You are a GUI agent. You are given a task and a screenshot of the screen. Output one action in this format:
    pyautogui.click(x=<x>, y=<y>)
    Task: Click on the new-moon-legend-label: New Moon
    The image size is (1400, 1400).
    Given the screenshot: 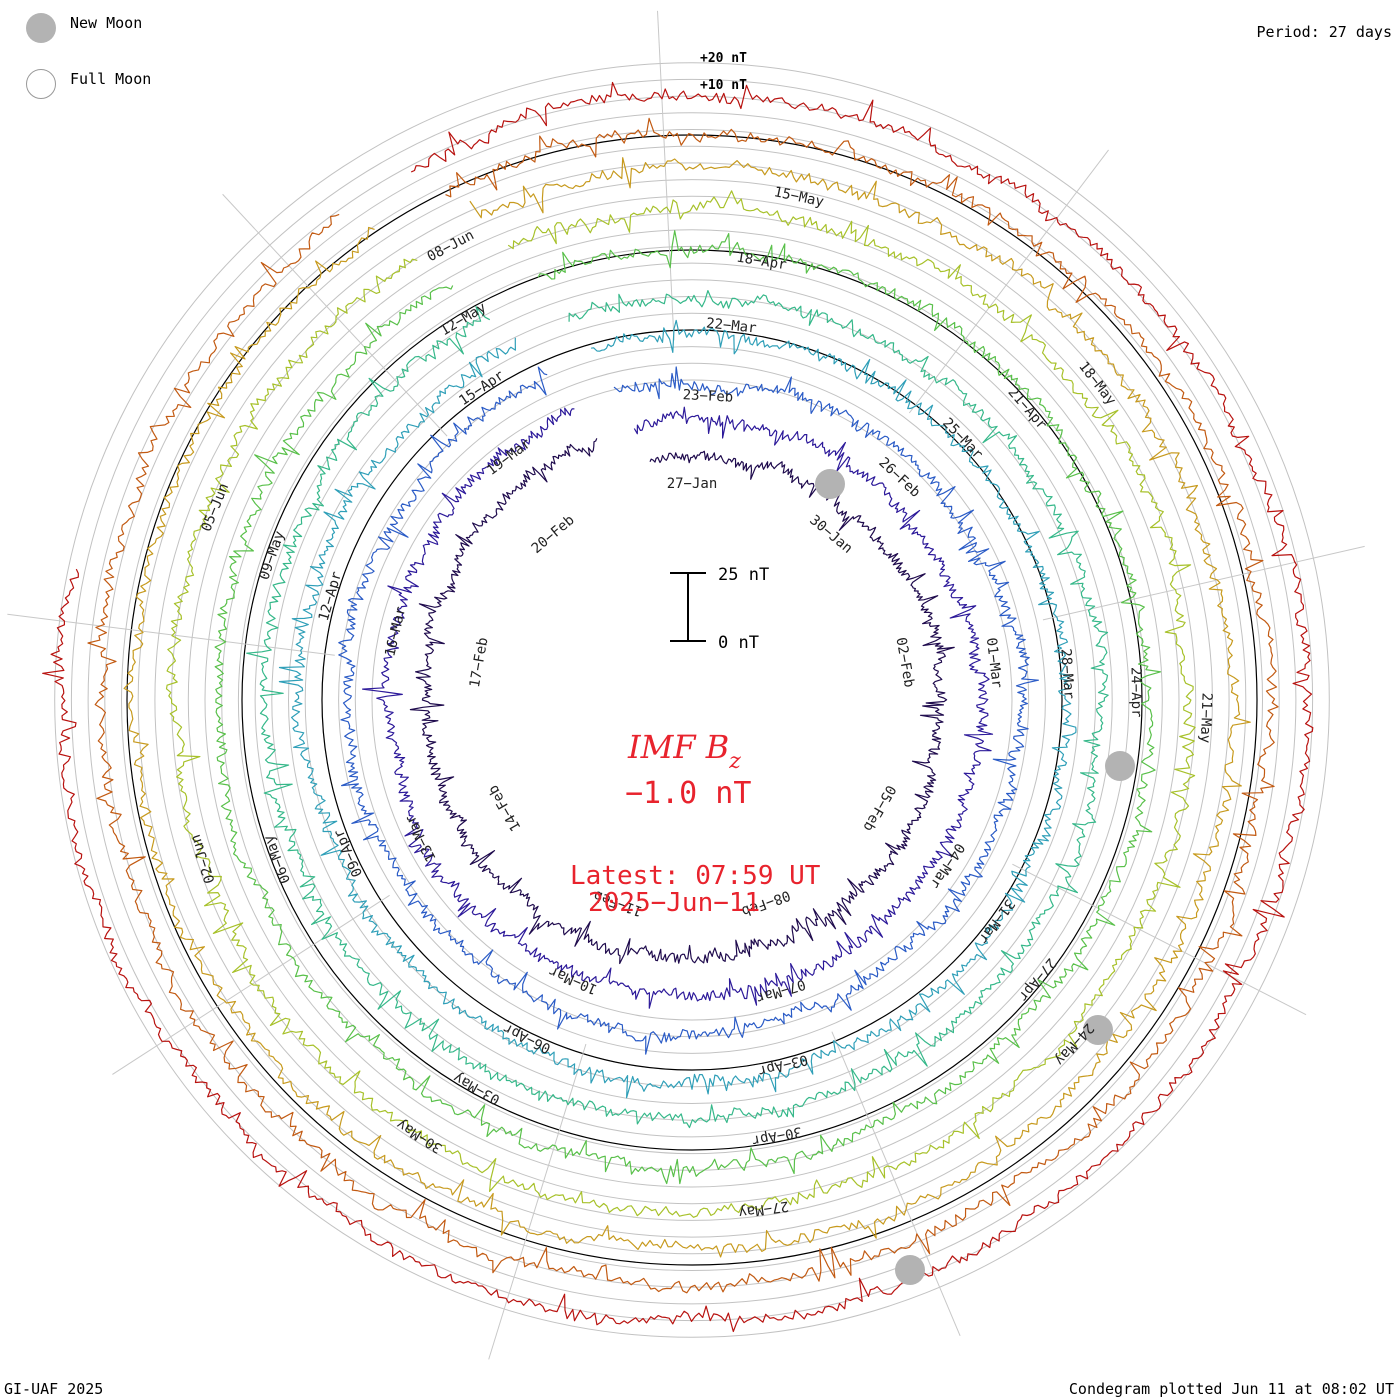 What is the action you would take?
    pyautogui.click(x=106, y=23)
    